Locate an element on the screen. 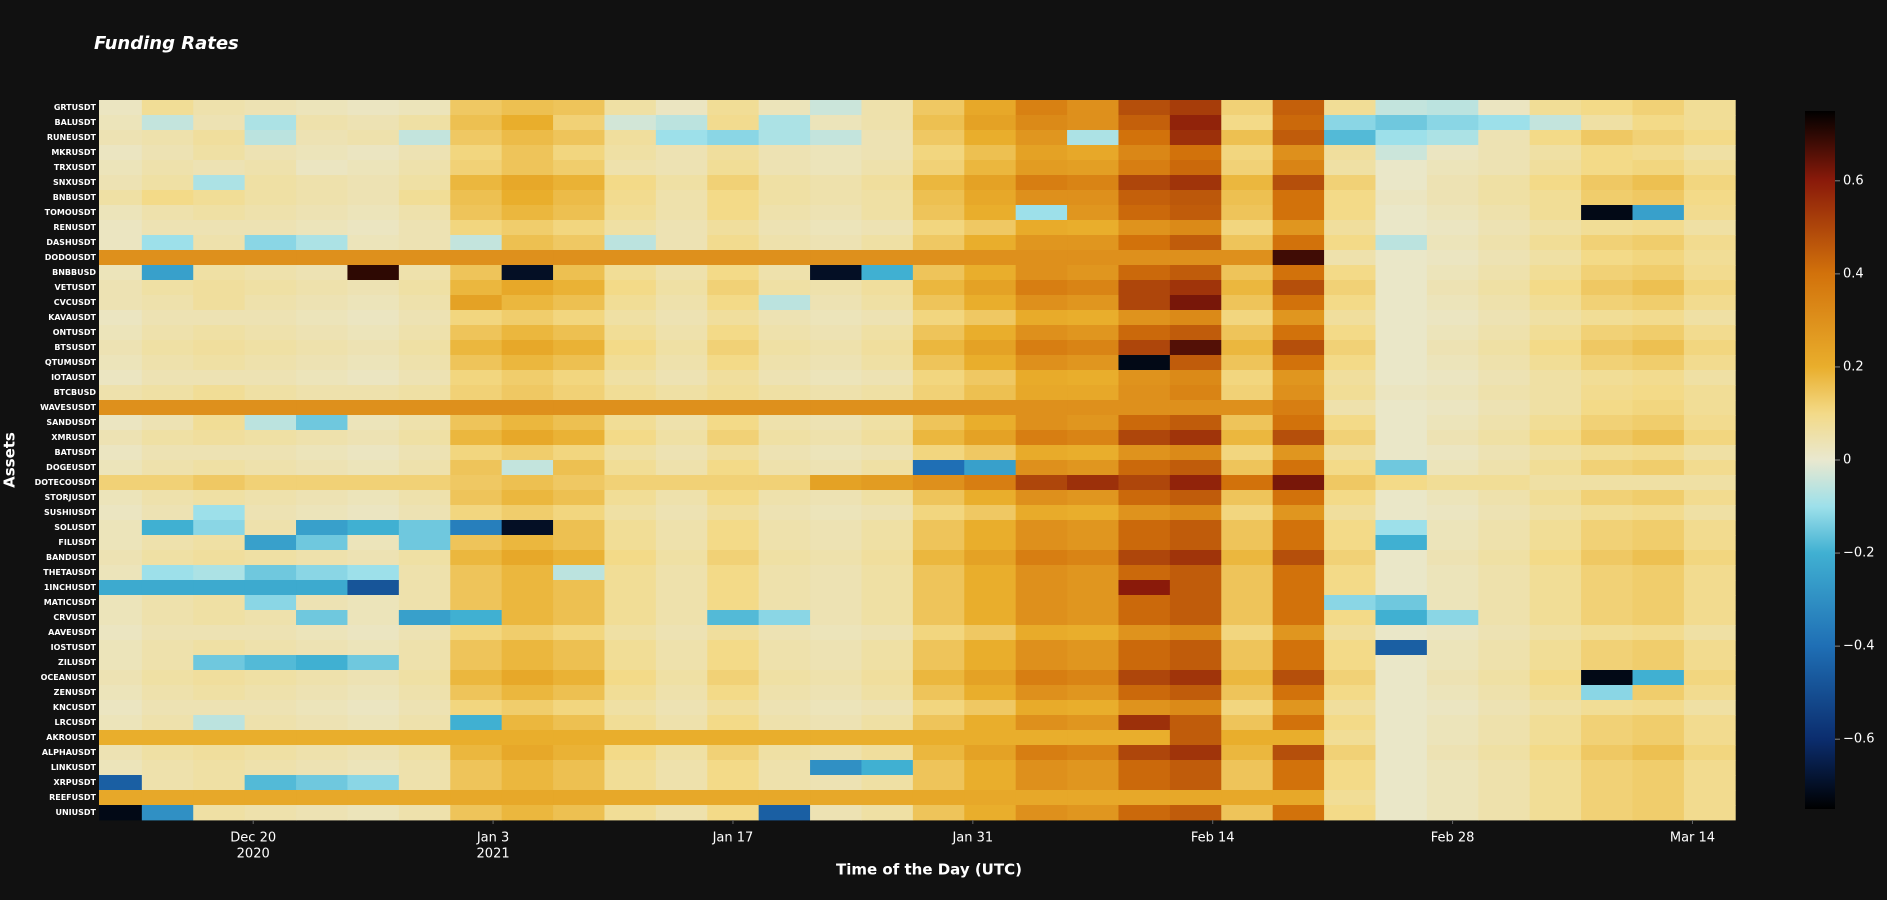  y-tick-label: BATUSDT is located at coordinates (76, 452).